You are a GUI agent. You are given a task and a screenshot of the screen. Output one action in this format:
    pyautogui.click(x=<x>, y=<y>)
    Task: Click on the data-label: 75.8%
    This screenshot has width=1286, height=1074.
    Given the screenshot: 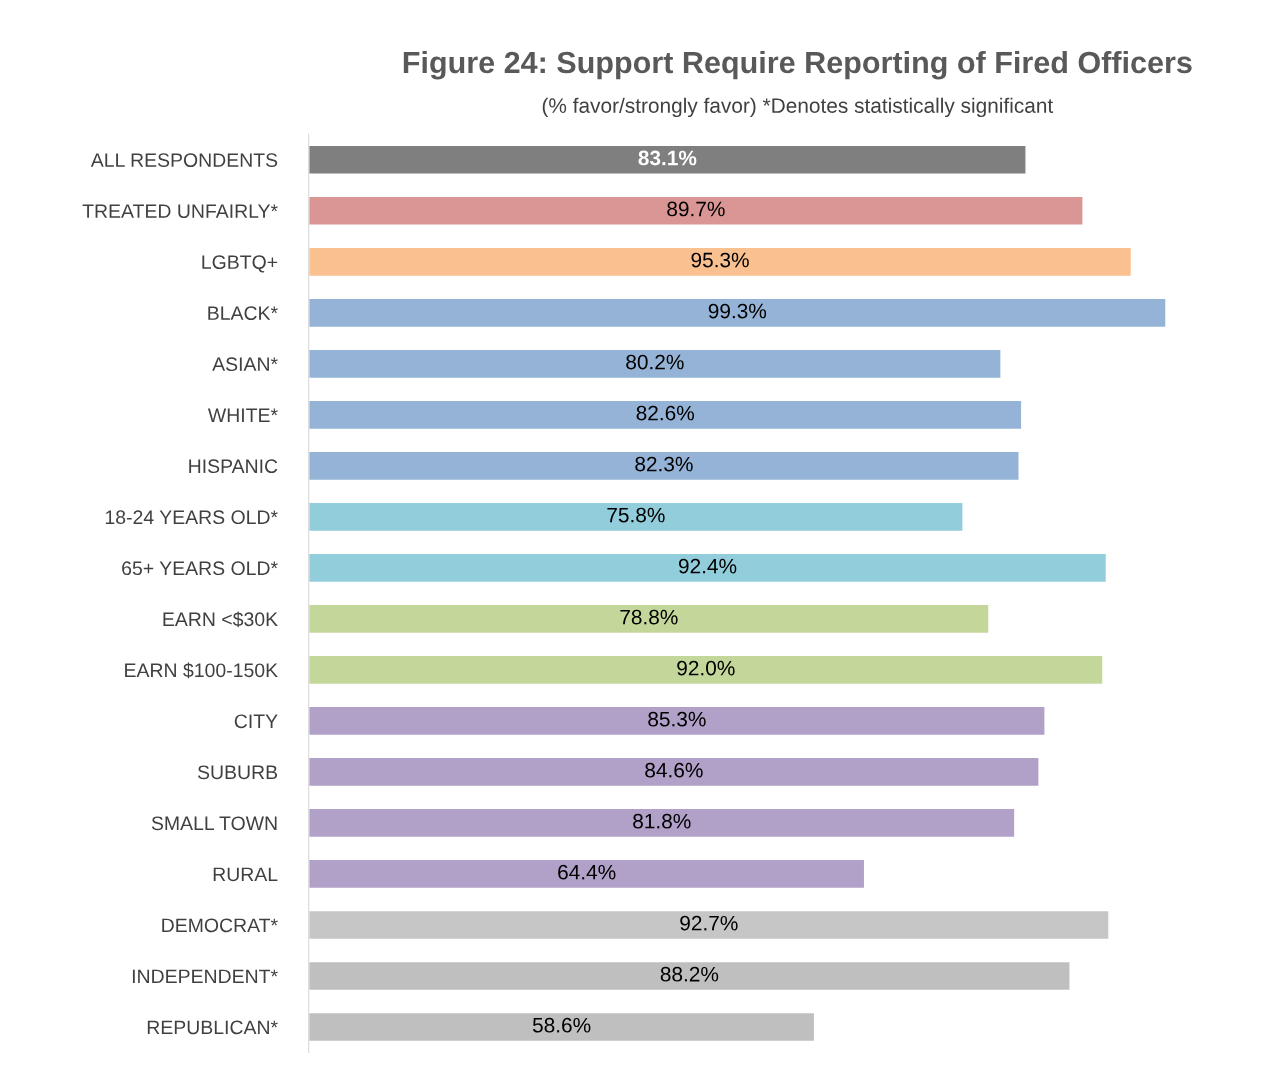 What is the action you would take?
    pyautogui.click(x=636, y=515)
    